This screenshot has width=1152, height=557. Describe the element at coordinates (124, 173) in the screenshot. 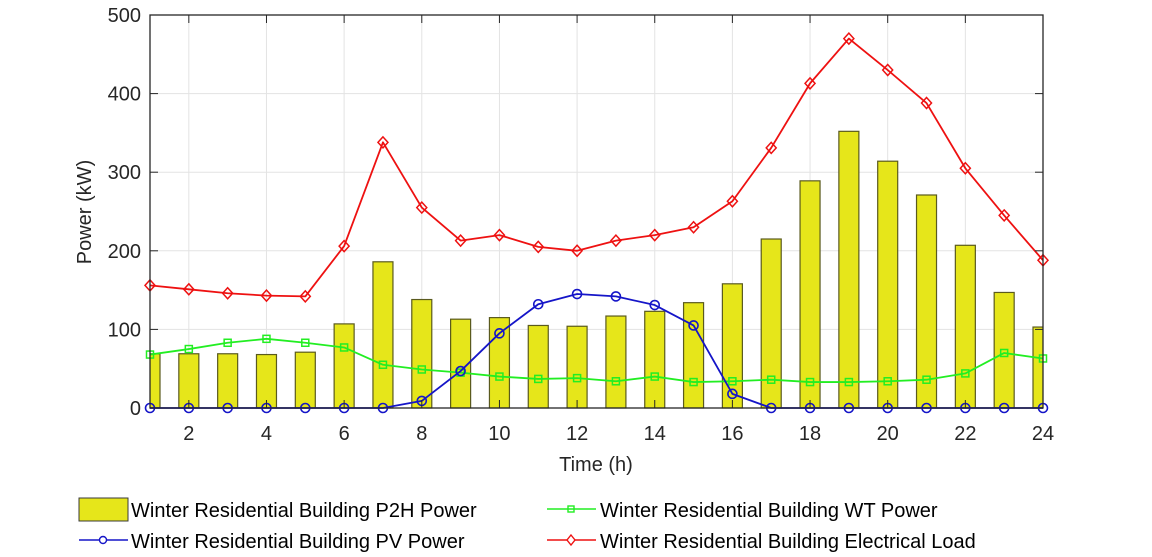

I see `y-tick-label: 300` at that location.